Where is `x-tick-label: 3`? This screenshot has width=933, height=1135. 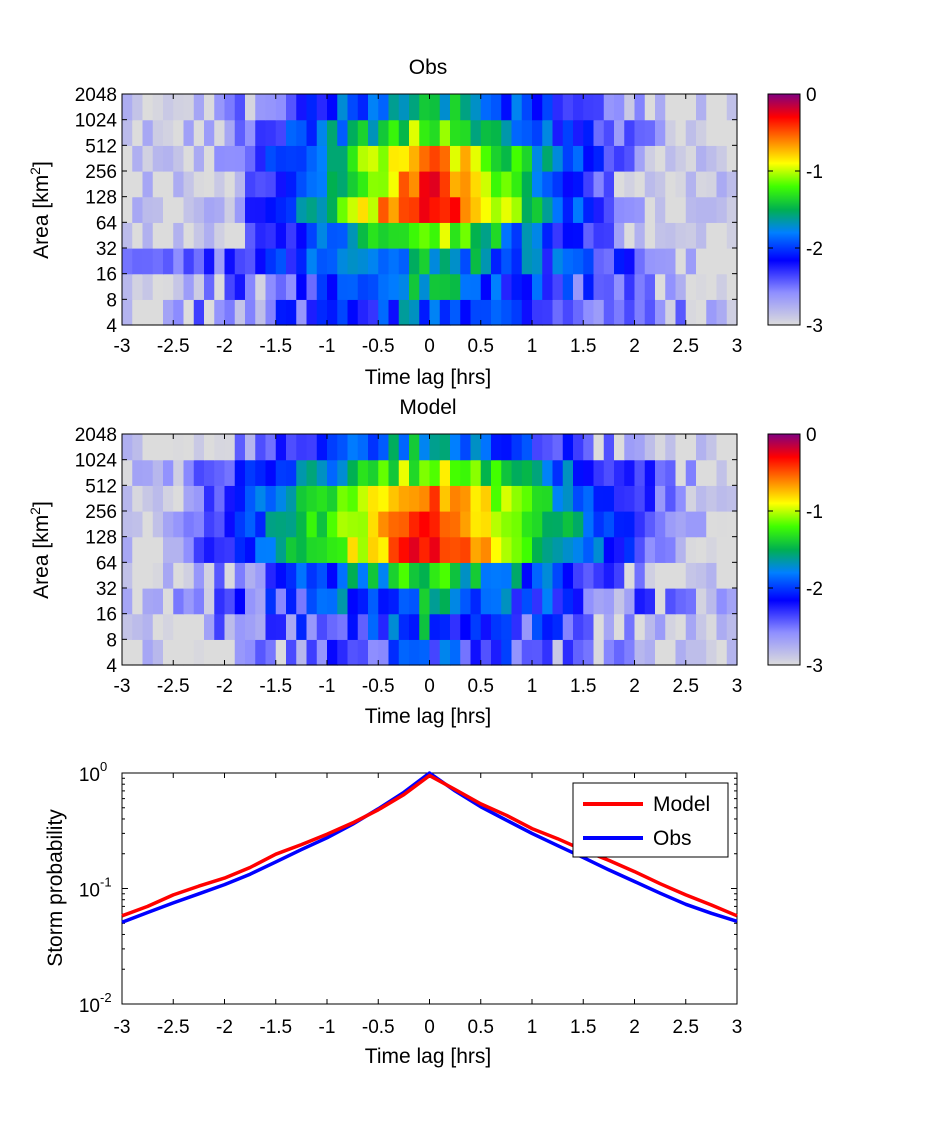
x-tick-label: 3 is located at coordinates (737, 686).